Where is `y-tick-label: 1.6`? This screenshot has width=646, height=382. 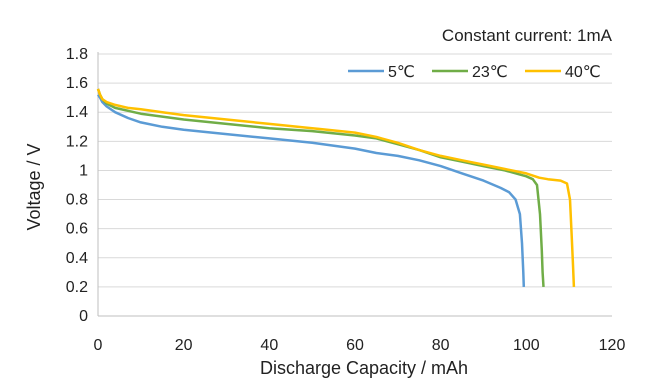 y-tick-label: 1.6 is located at coordinates (77, 83).